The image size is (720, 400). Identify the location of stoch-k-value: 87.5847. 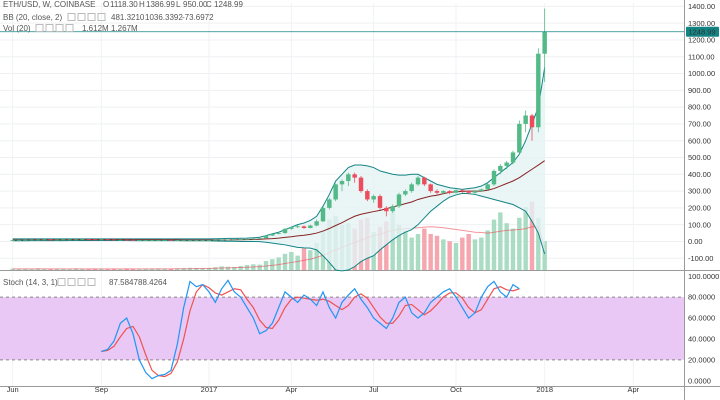
(123, 282).